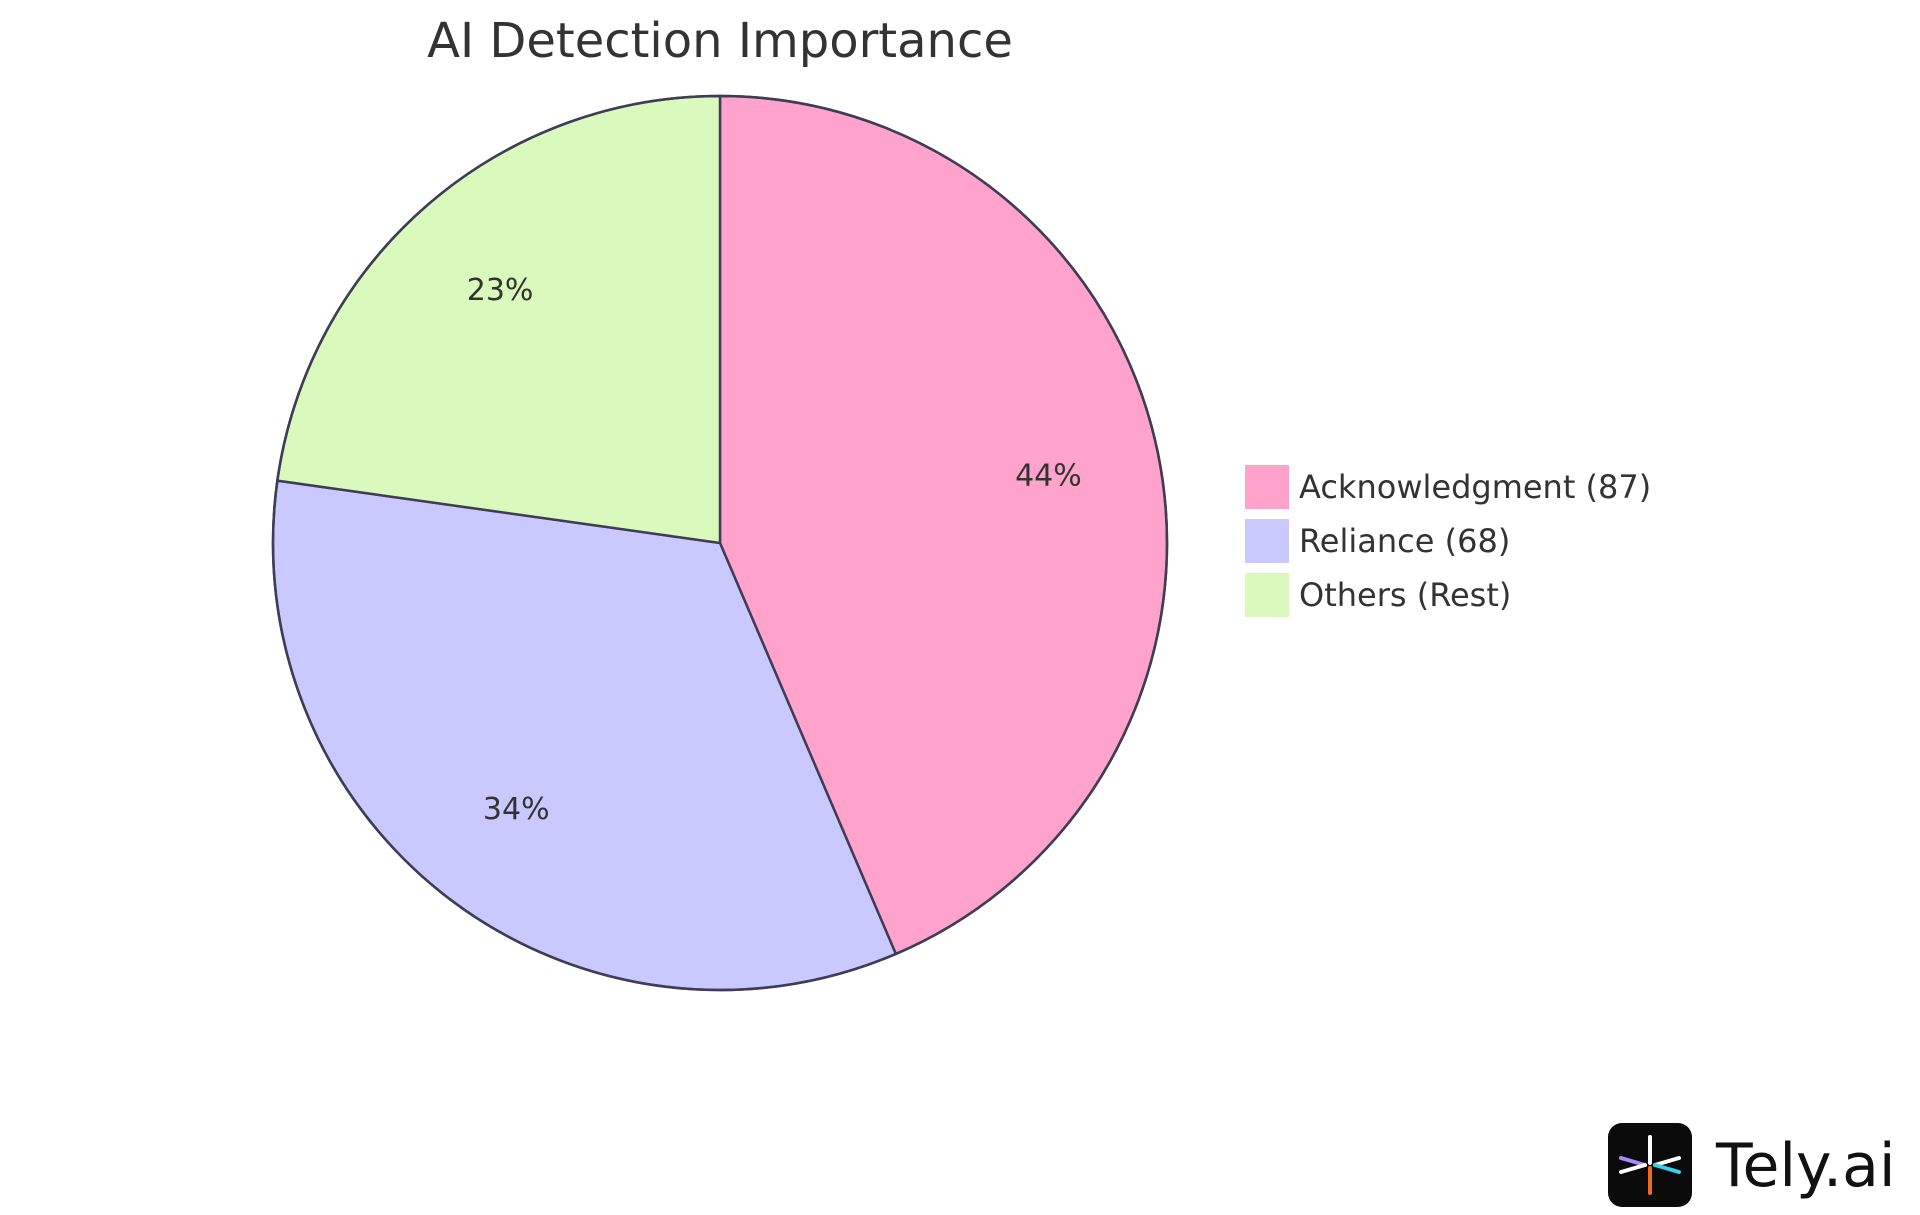 This screenshot has width=1920, height=1215. What do you see at coordinates (1650, 1165) in the screenshot?
I see `tely-logo-icon` at bounding box center [1650, 1165].